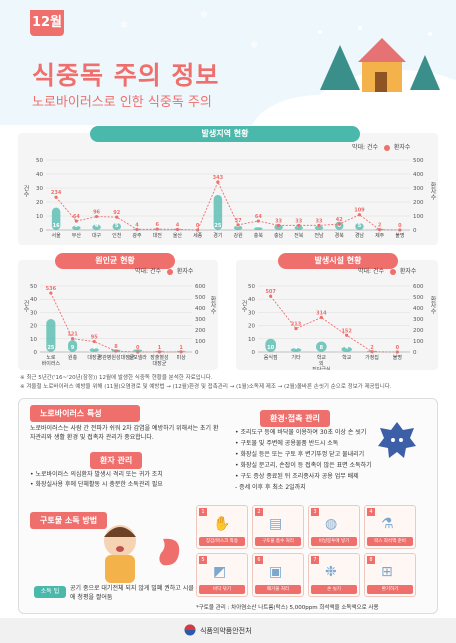 The width and height of the screenshot is (456, 643). What do you see at coordinates (258, 217) in the screenshot?
I see `point-value-label: 64` at bounding box center [258, 217].